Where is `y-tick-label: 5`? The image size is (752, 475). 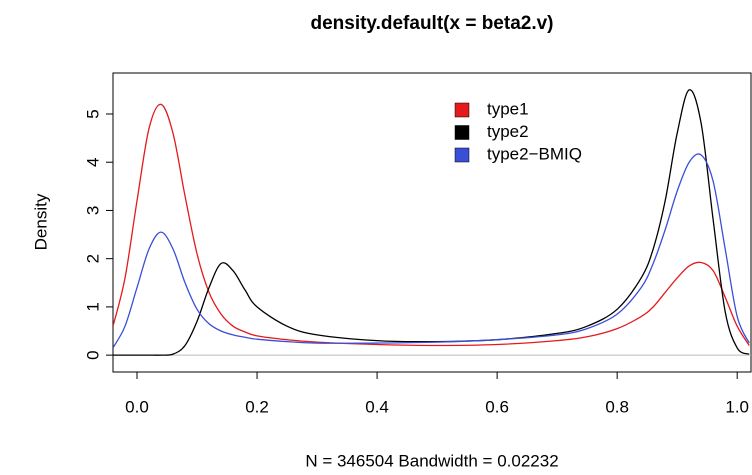 y-tick-label: 5 is located at coordinates (92, 113).